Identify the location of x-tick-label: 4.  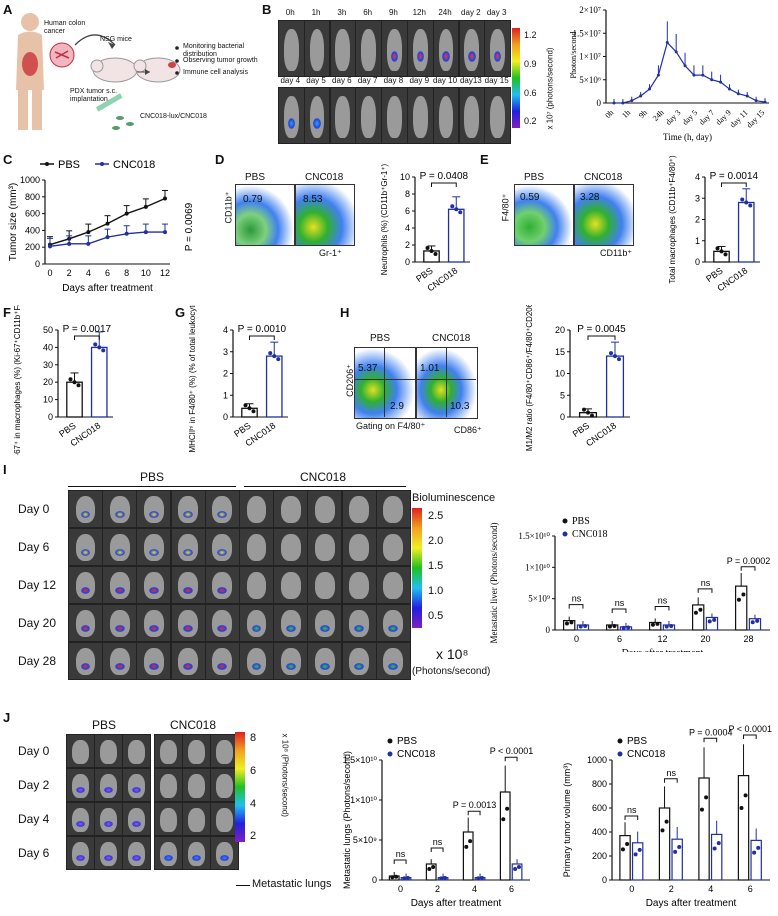
(88, 273).